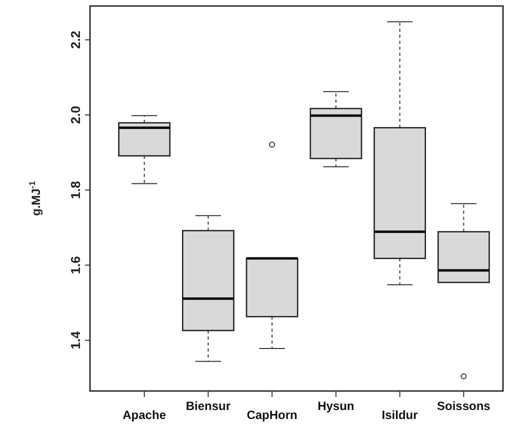 The width and height of the screenshot is (508, 426). Describe the element at coordinates (336, 406) in the screenshot. I see `x-tick-label: Hysun` at that location.